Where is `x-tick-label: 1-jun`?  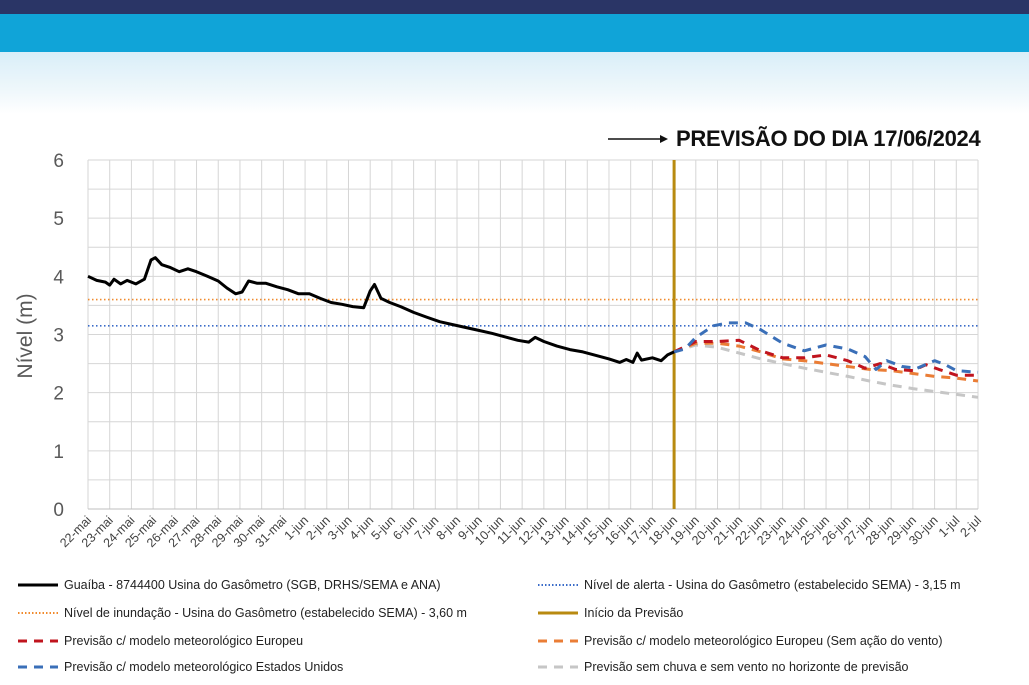 x-tick-label: 1-jun is located at coordinates (297, 528).